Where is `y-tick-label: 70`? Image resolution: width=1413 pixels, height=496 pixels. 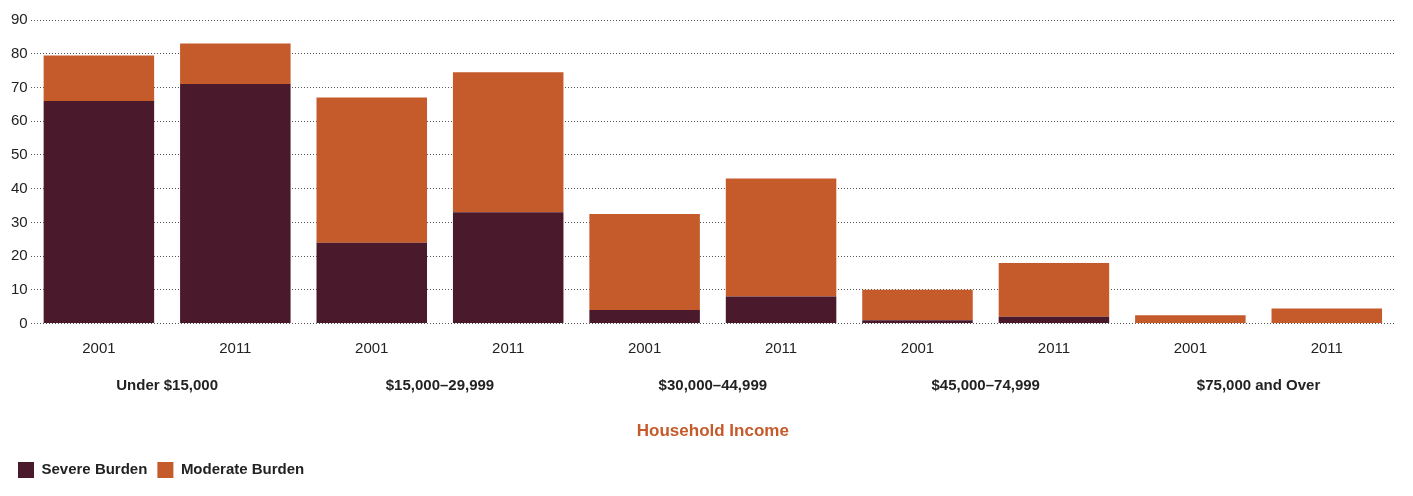 y-tick-label: 70 is located at coordinates (19, 86).